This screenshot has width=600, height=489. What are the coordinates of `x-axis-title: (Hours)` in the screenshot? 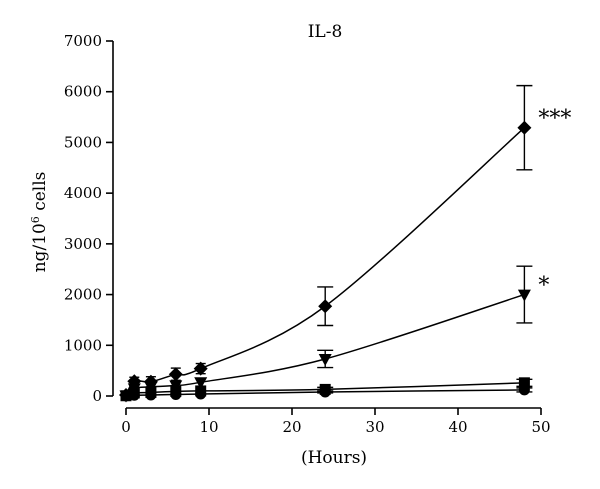 It's located at (334, 458).